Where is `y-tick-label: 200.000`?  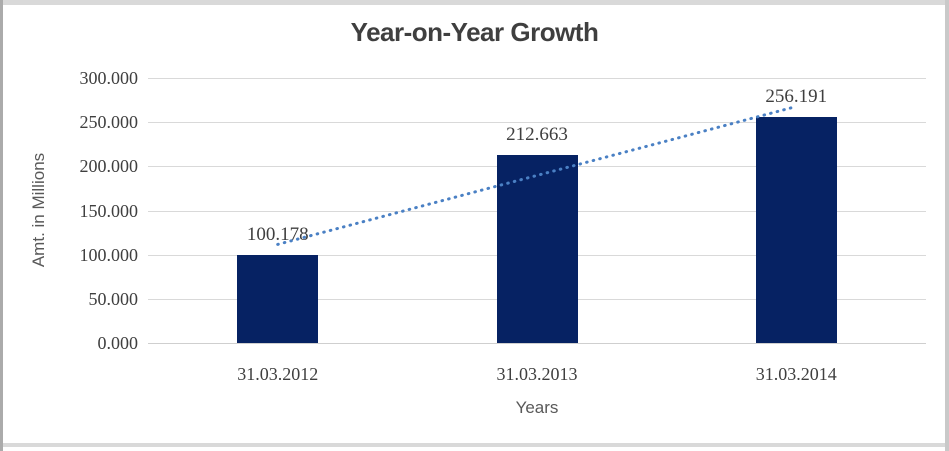
y-tick-label: 200.000 is located at coordinates (109, 166).